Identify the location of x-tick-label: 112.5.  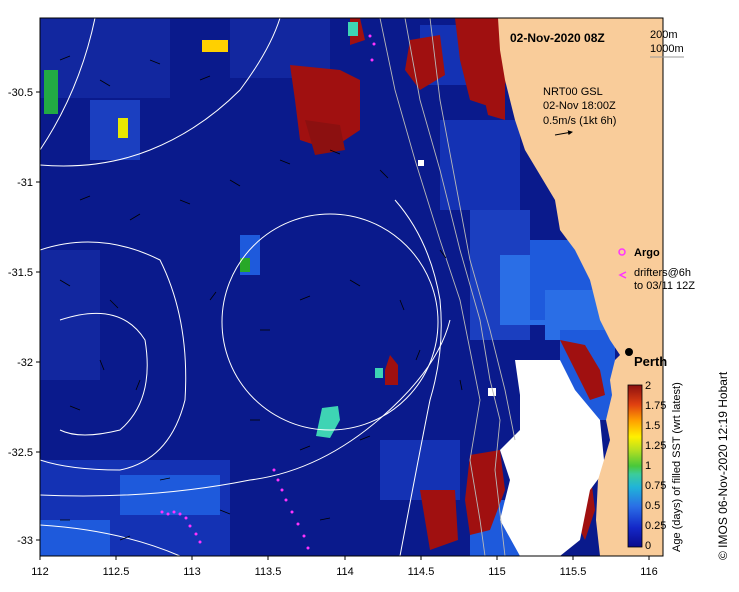
(116, 572).